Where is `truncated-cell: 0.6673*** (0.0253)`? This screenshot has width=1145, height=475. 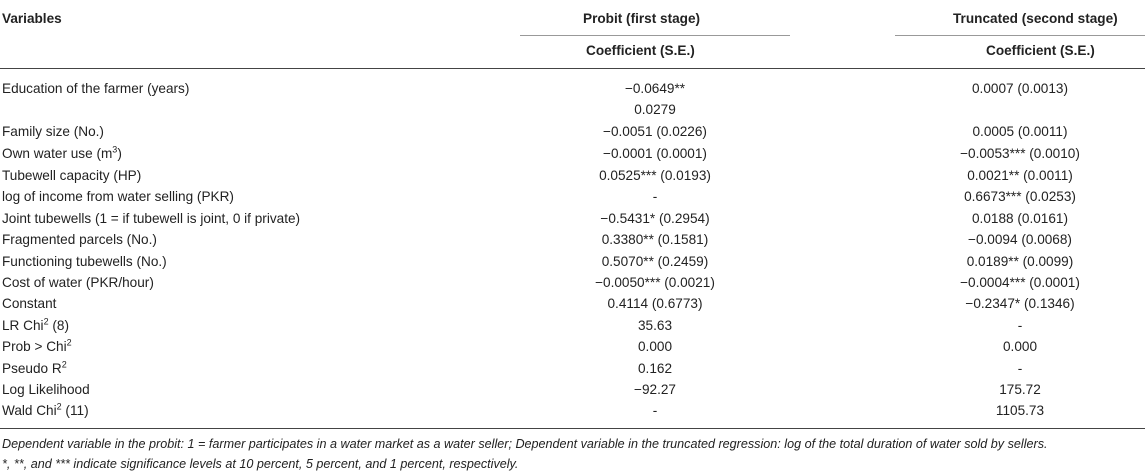
truncated-cell: 0.6673*** (0.0253) is located at coordinates (1020, 196).